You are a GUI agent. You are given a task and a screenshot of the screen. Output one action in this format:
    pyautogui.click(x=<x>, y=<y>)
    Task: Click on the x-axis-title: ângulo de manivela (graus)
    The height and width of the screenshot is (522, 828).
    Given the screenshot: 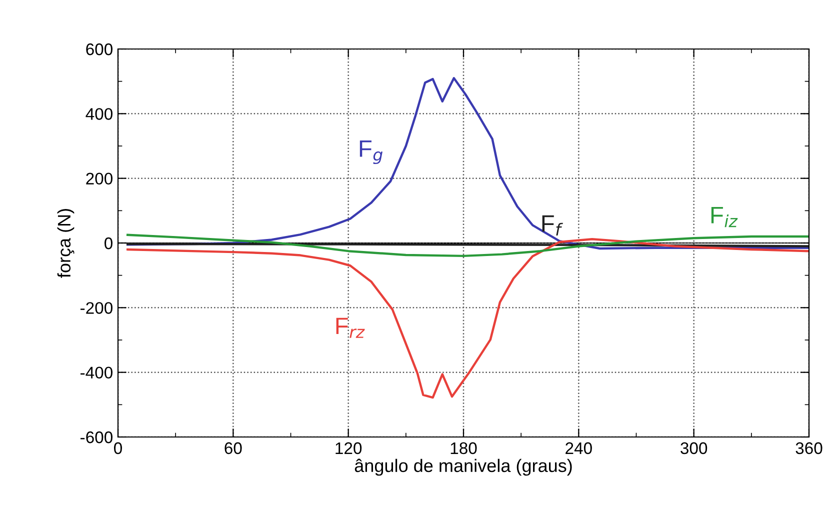 What is the action you would take?
    pyautogui.click(x=463, y=467)
    